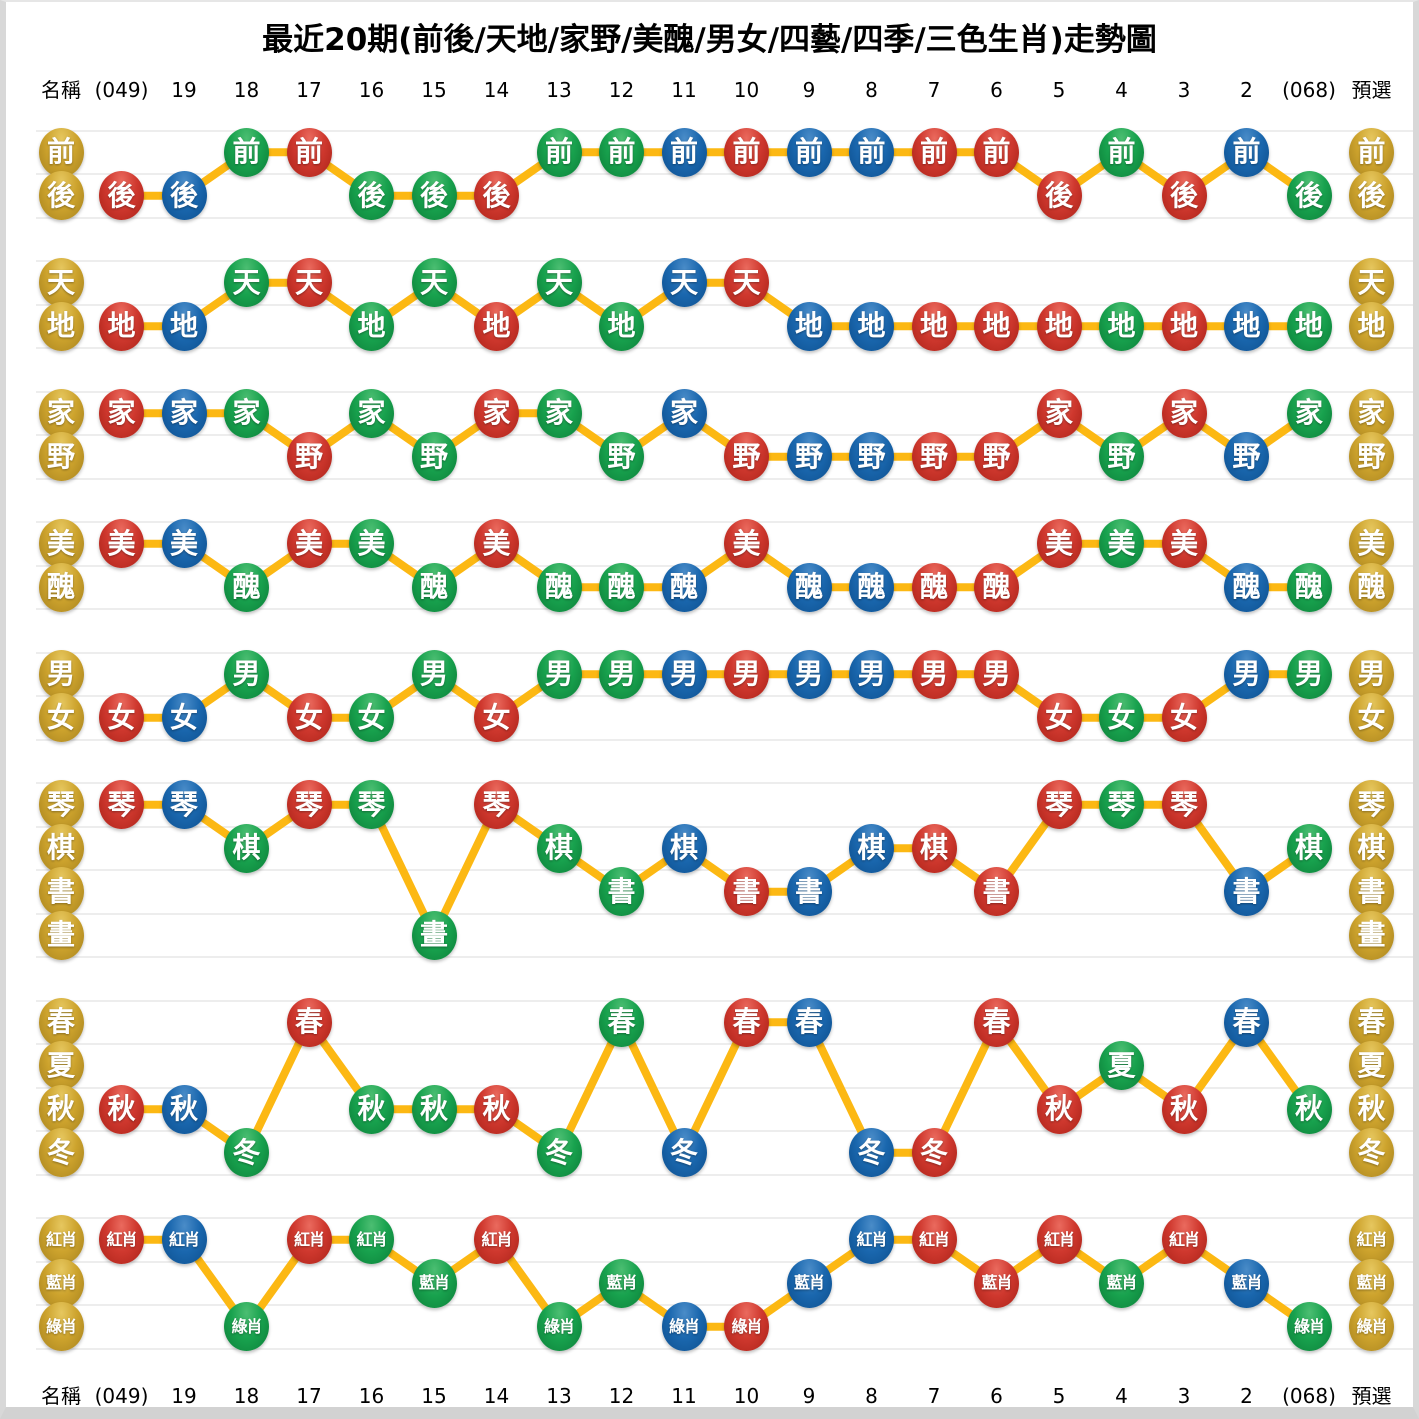 The height and width of the screenshot is (1419, 1419). I want to click on row-label-left: 男, so click(61, 674).